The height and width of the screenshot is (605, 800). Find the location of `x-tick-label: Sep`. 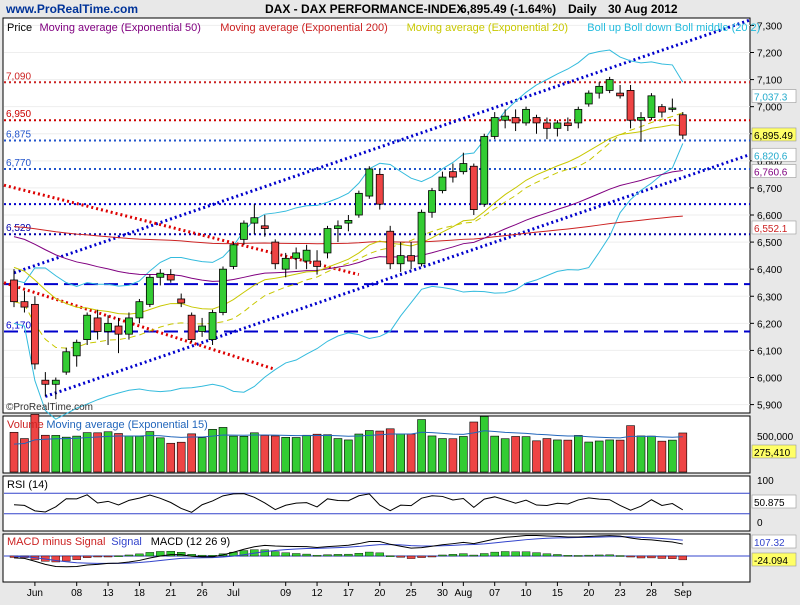

x-tick-label: Sep is located at coordinates (683, 593).